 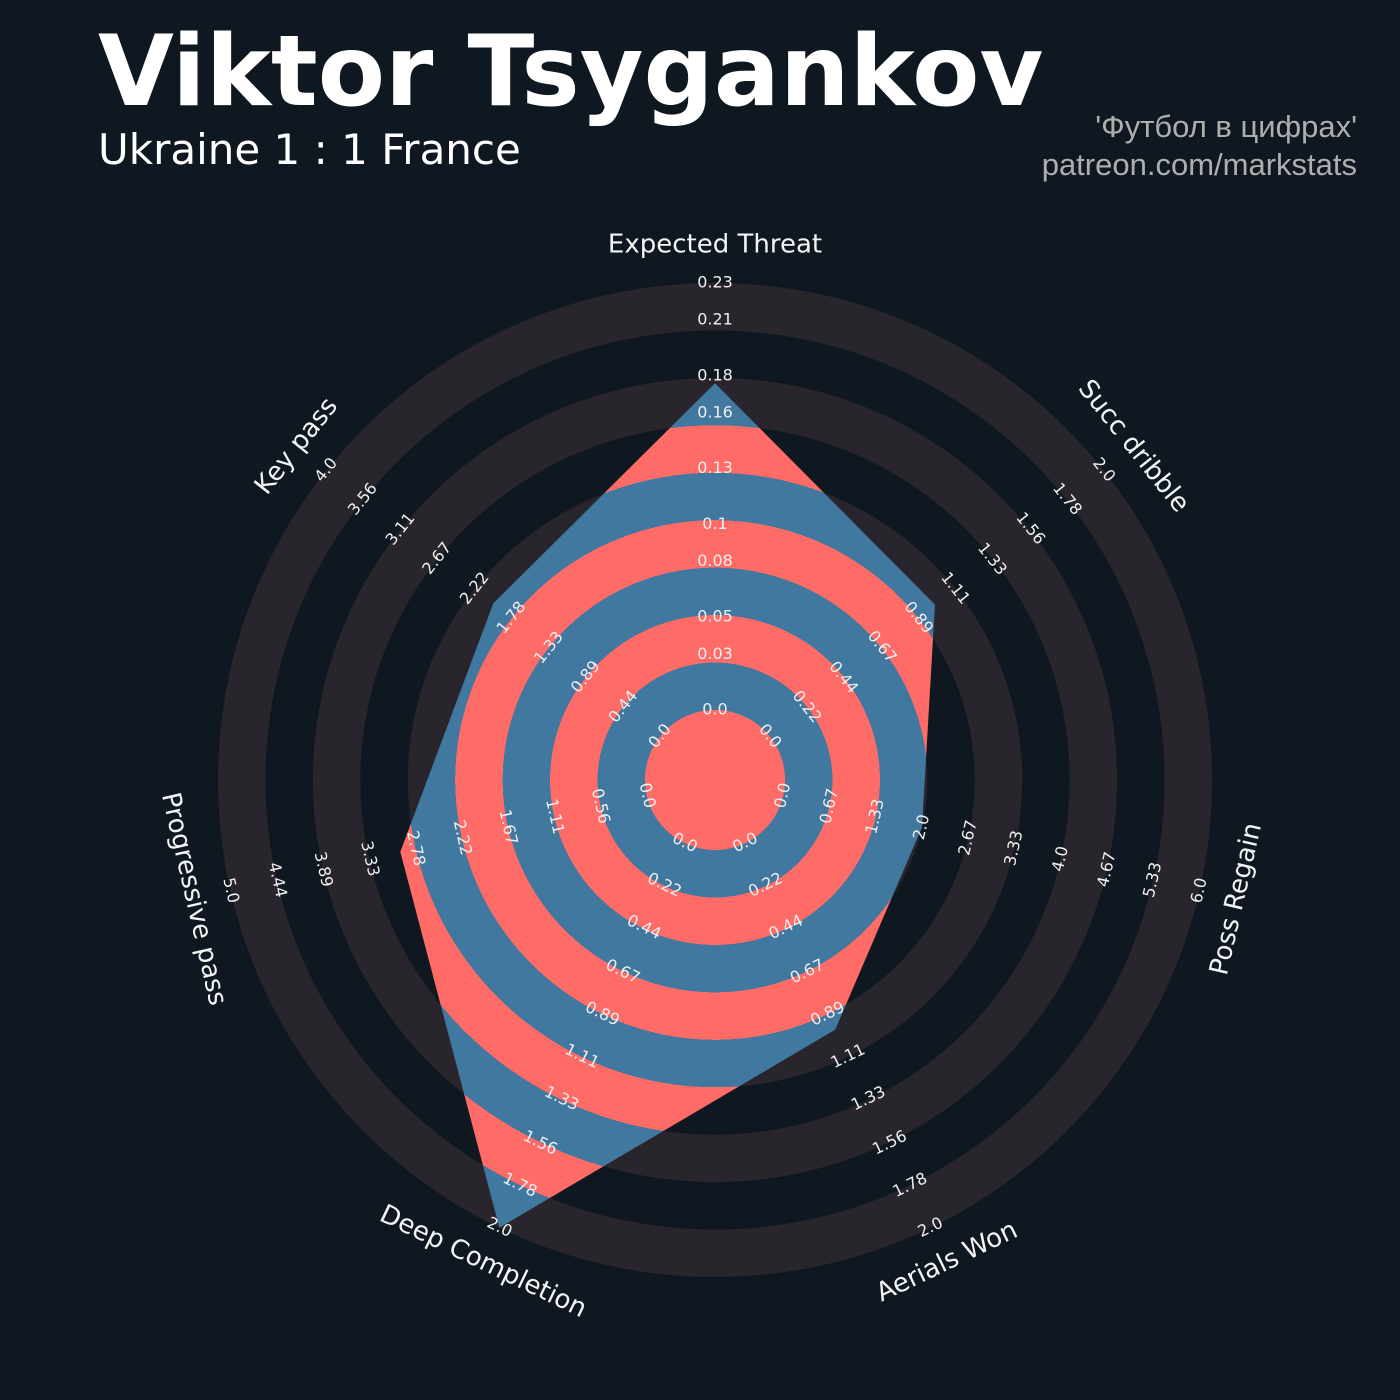 What do you see at coordinates (309, 149) in the screenshot?
I see `chart-subtitle: Ukraine 1 : 1 France` at bounding box center [309, 149].